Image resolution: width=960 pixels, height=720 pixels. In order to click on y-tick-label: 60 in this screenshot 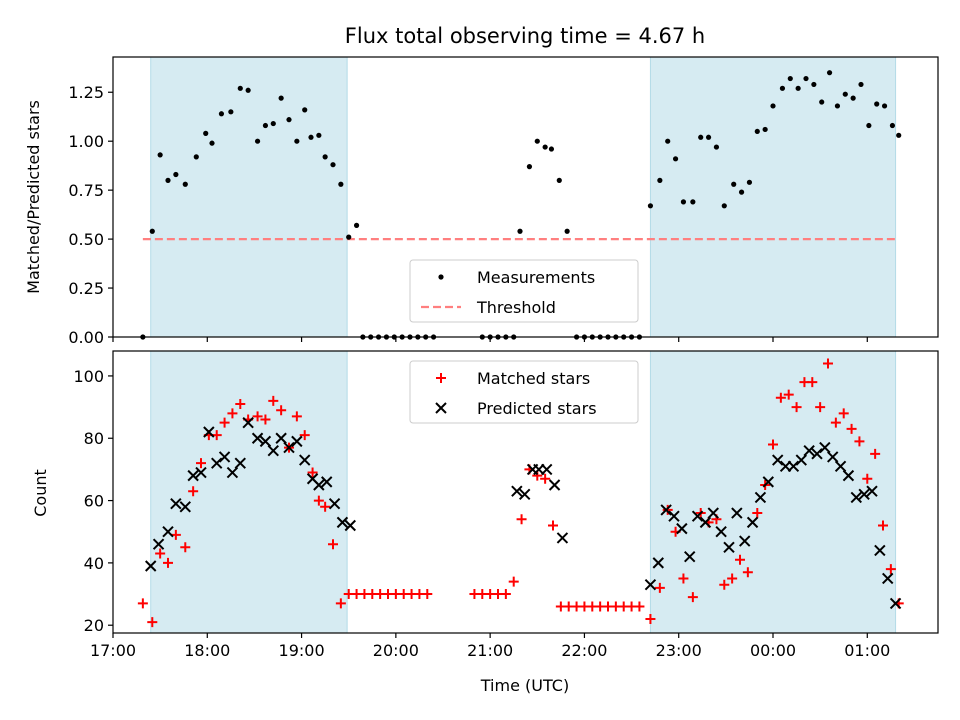, I will do `click(94, 501)`.